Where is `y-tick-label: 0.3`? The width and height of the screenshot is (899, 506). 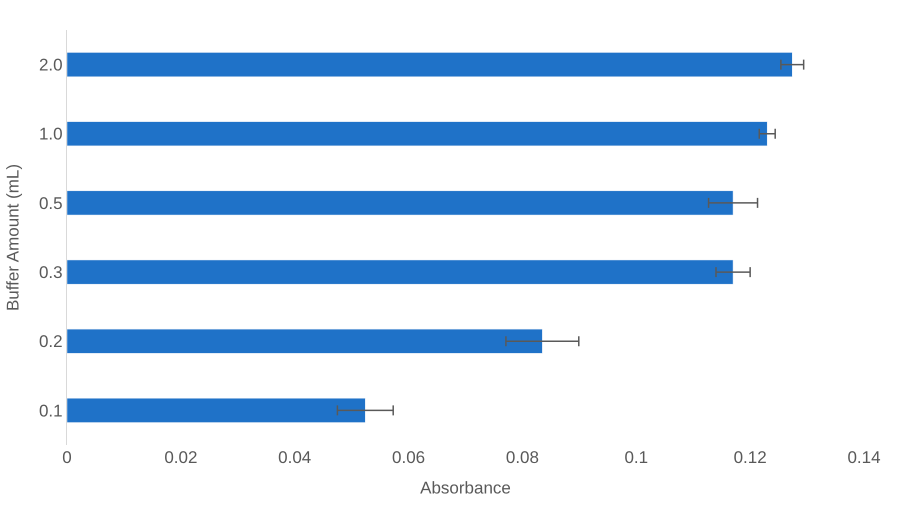
y-tick-label: 0.3 is located at coordinates (50, 272).